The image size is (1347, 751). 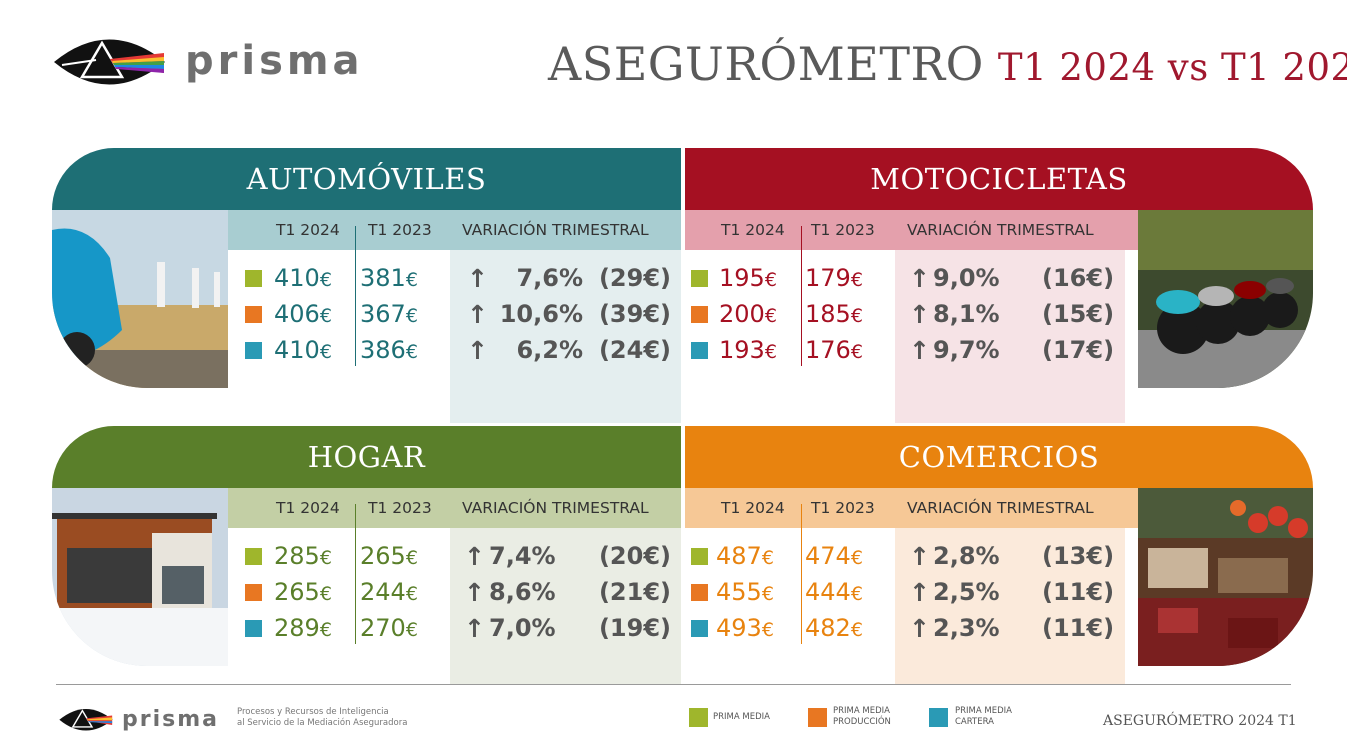 I want to click on value: 474, so click(x=828, y=556).